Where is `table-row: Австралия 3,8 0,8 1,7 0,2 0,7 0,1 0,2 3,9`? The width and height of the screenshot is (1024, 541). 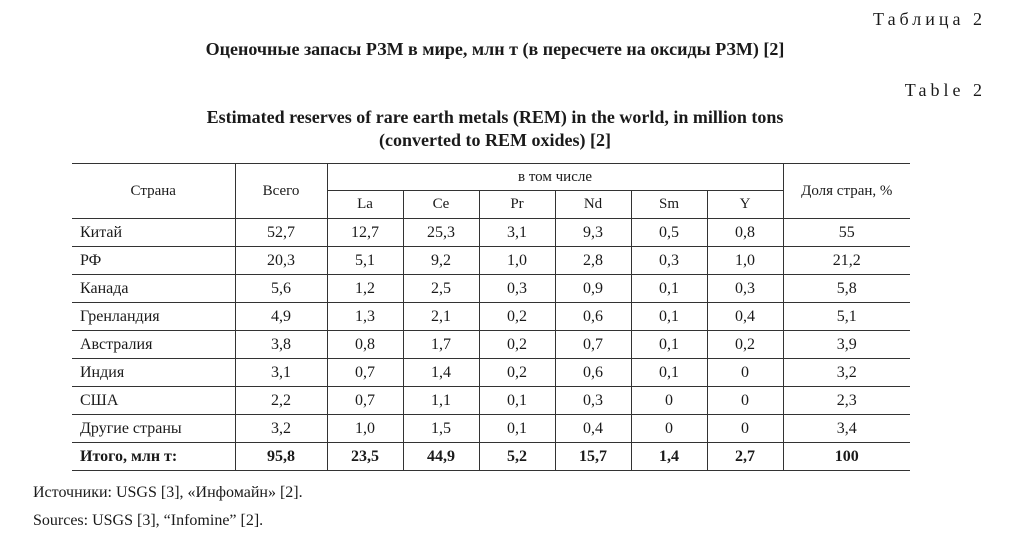 table-row: Австралия 3,8 0,8 1,7 0,2 0,7 0,1 0,2 3,9 is located at coordinates (491, 344).